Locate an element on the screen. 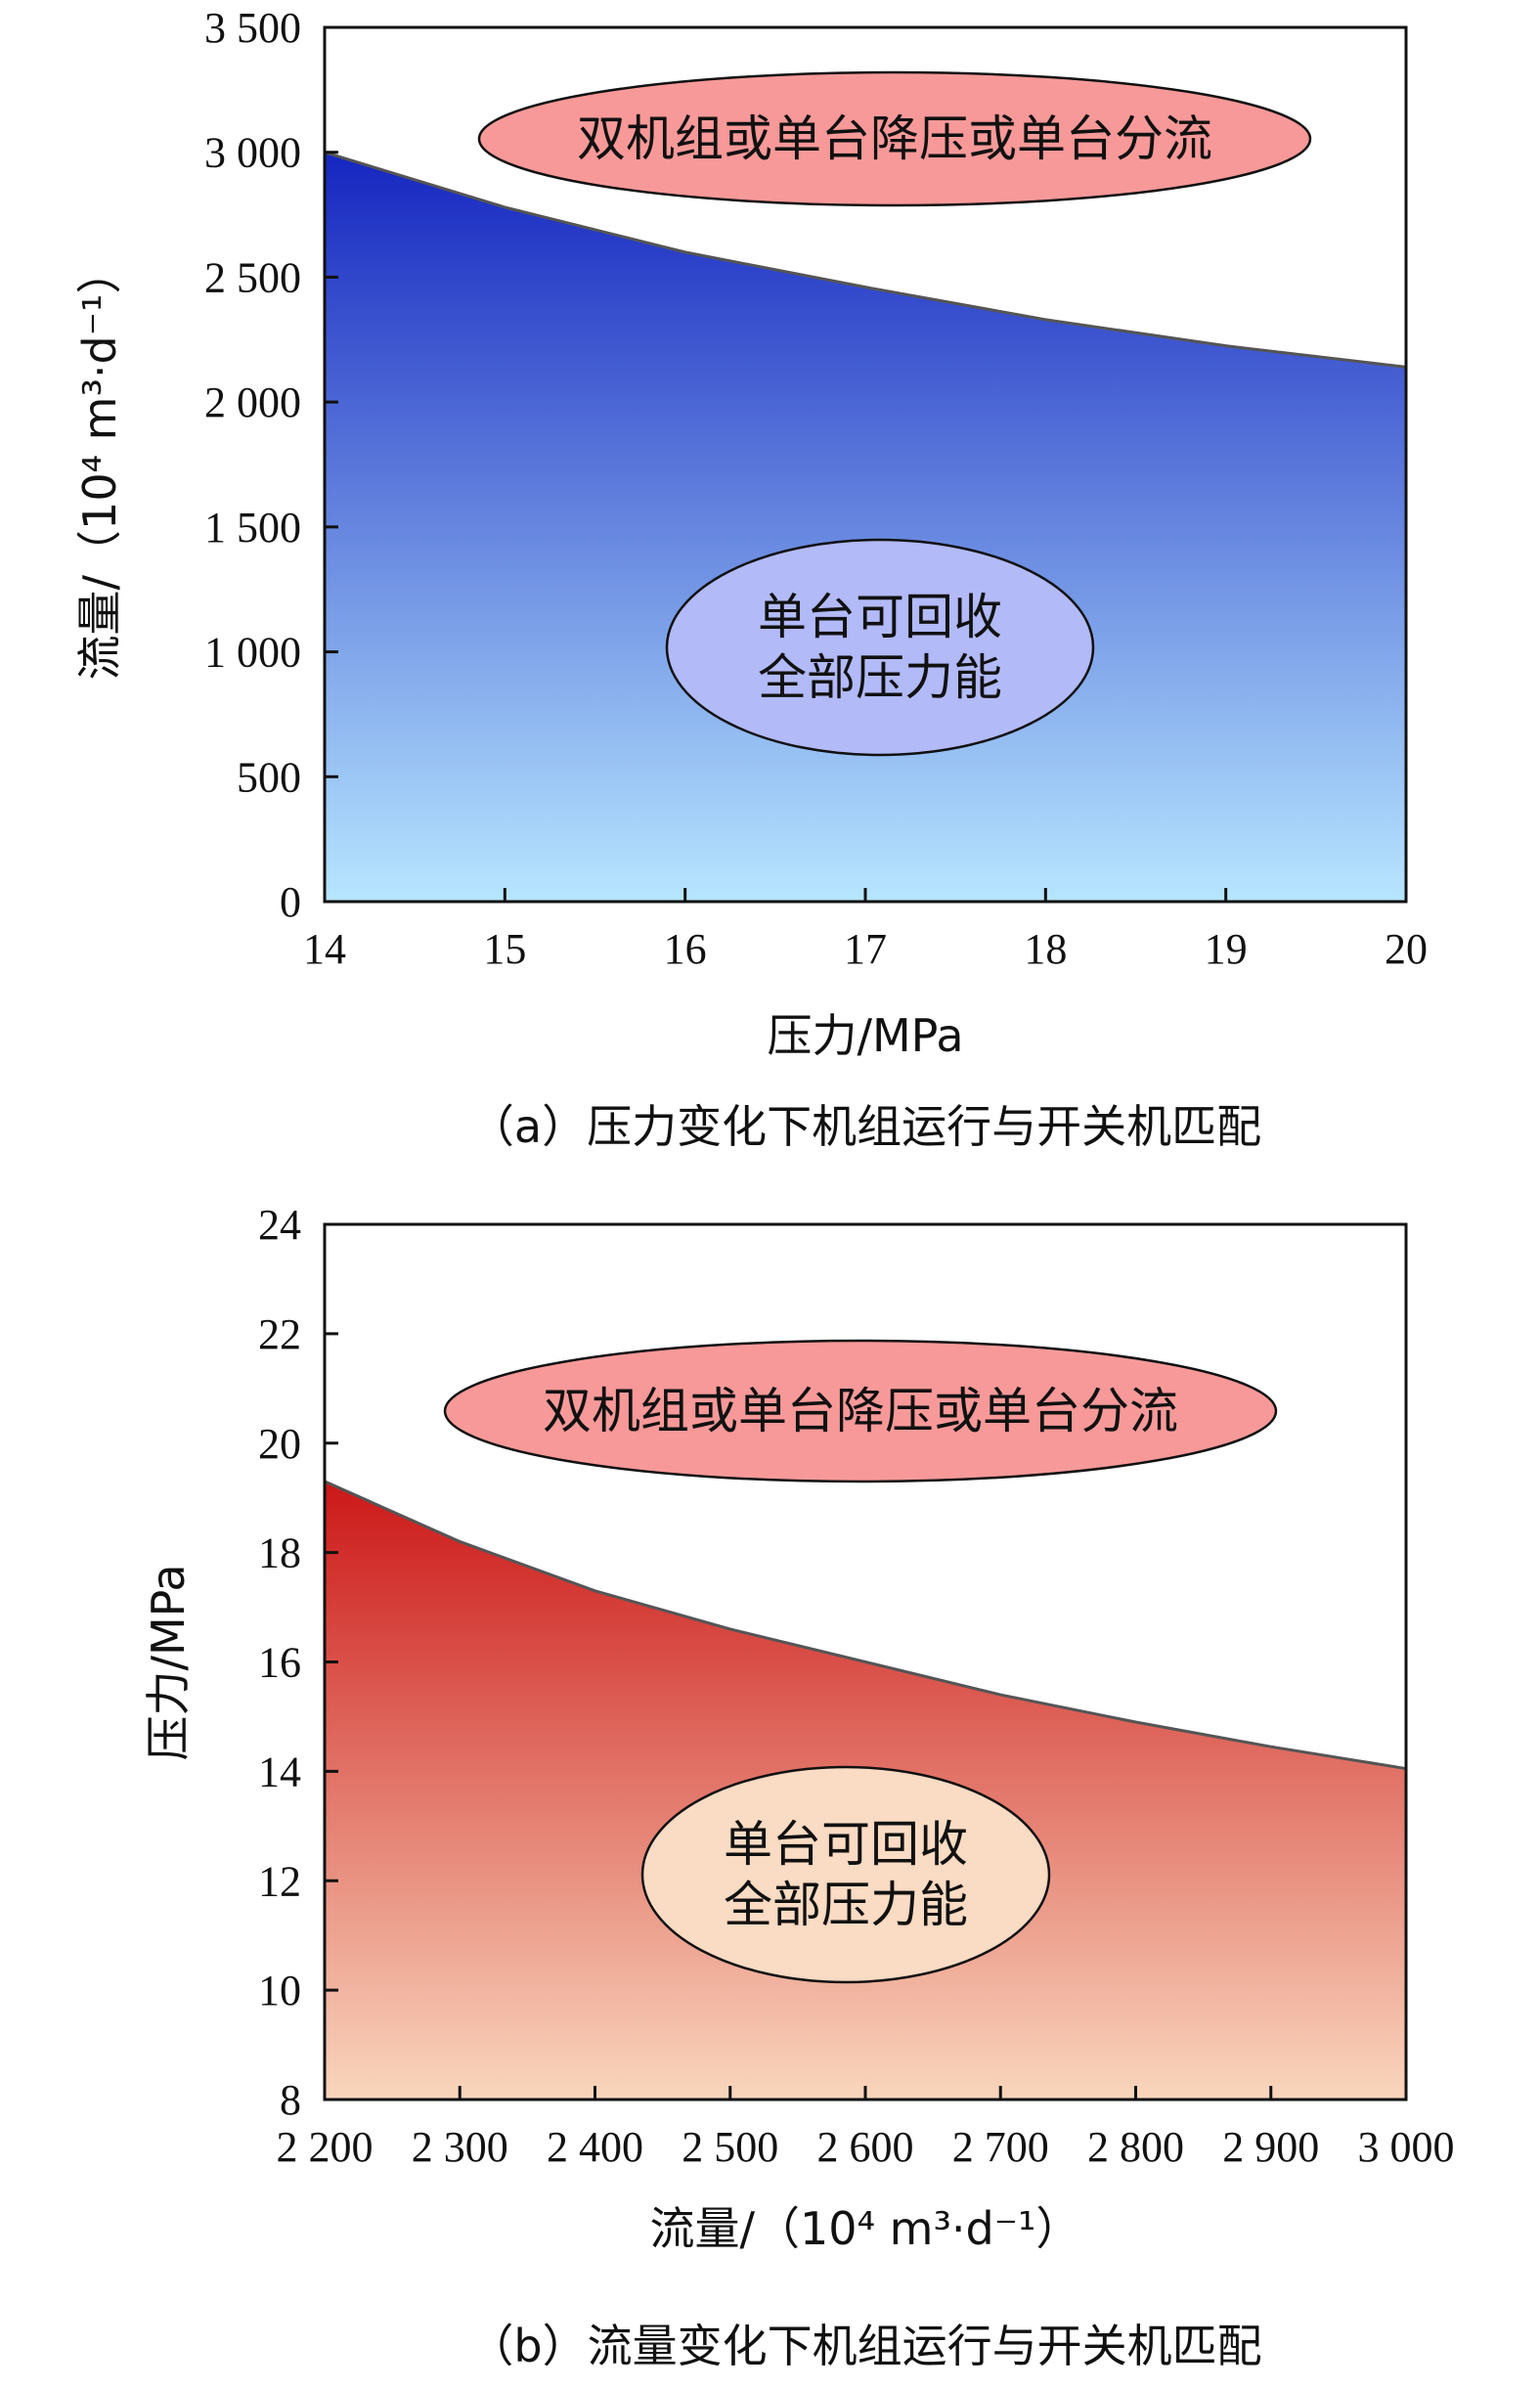 This screenshot has width=1540, height=2389. x-tick-label: 20 is located at coordinates (1406, 949).